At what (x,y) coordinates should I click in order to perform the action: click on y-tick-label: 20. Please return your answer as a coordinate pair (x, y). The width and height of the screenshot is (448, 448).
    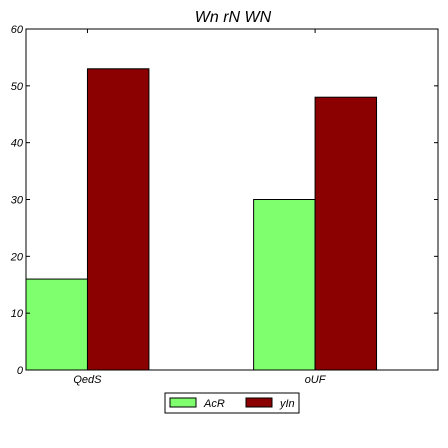
    Looking at the image, I should click on (17, 257).